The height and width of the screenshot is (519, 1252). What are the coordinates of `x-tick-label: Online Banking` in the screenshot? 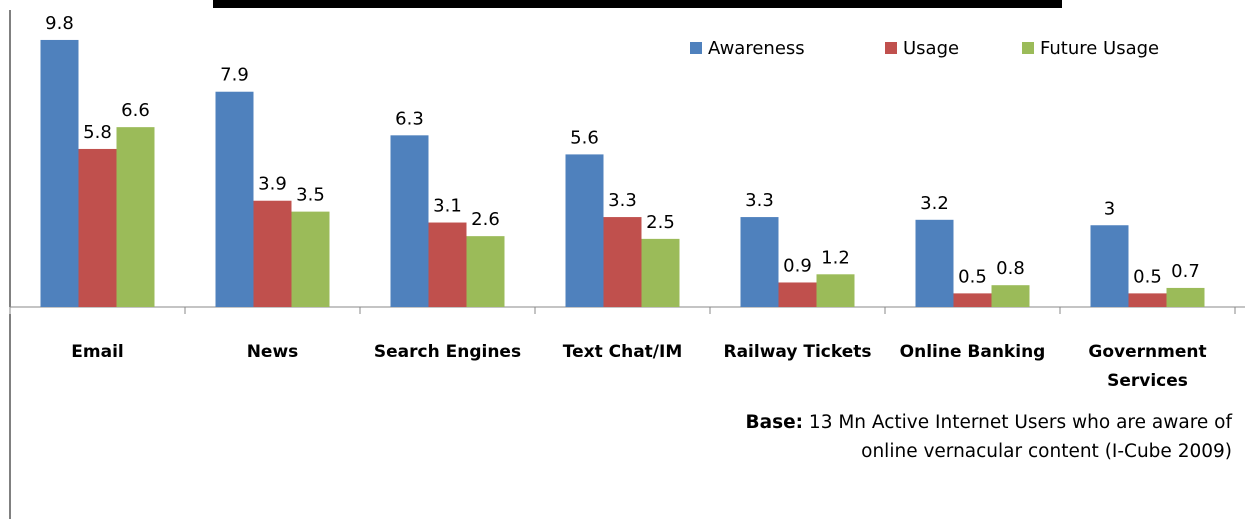 It's located at (972, 352).